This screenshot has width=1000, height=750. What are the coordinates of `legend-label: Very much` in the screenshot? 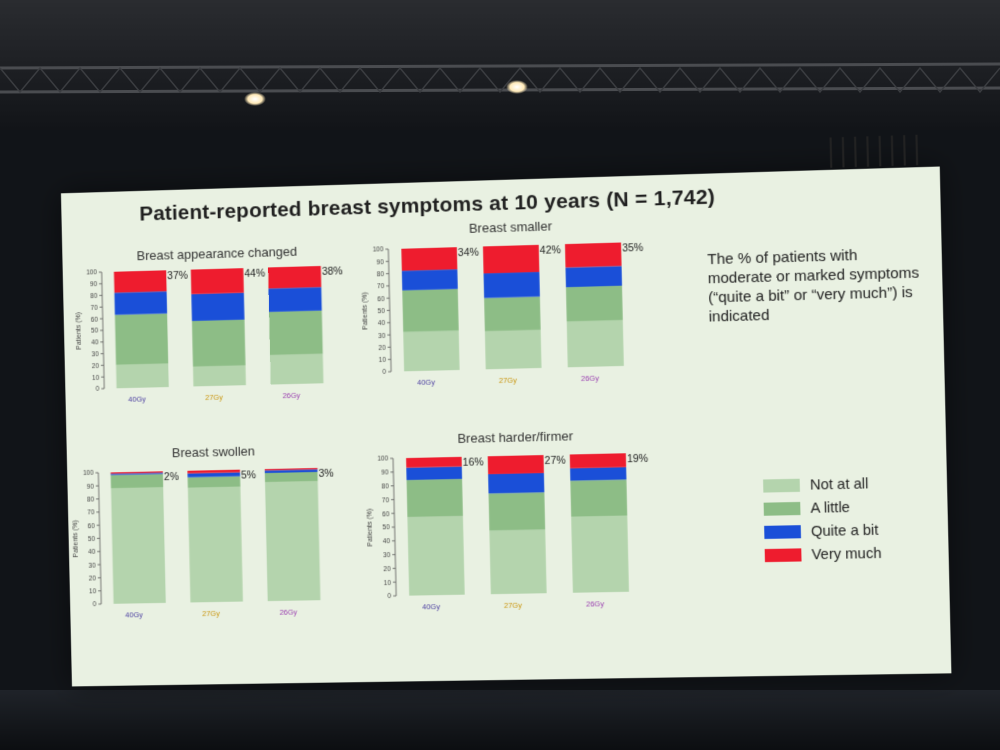 It's located at (846, 553).